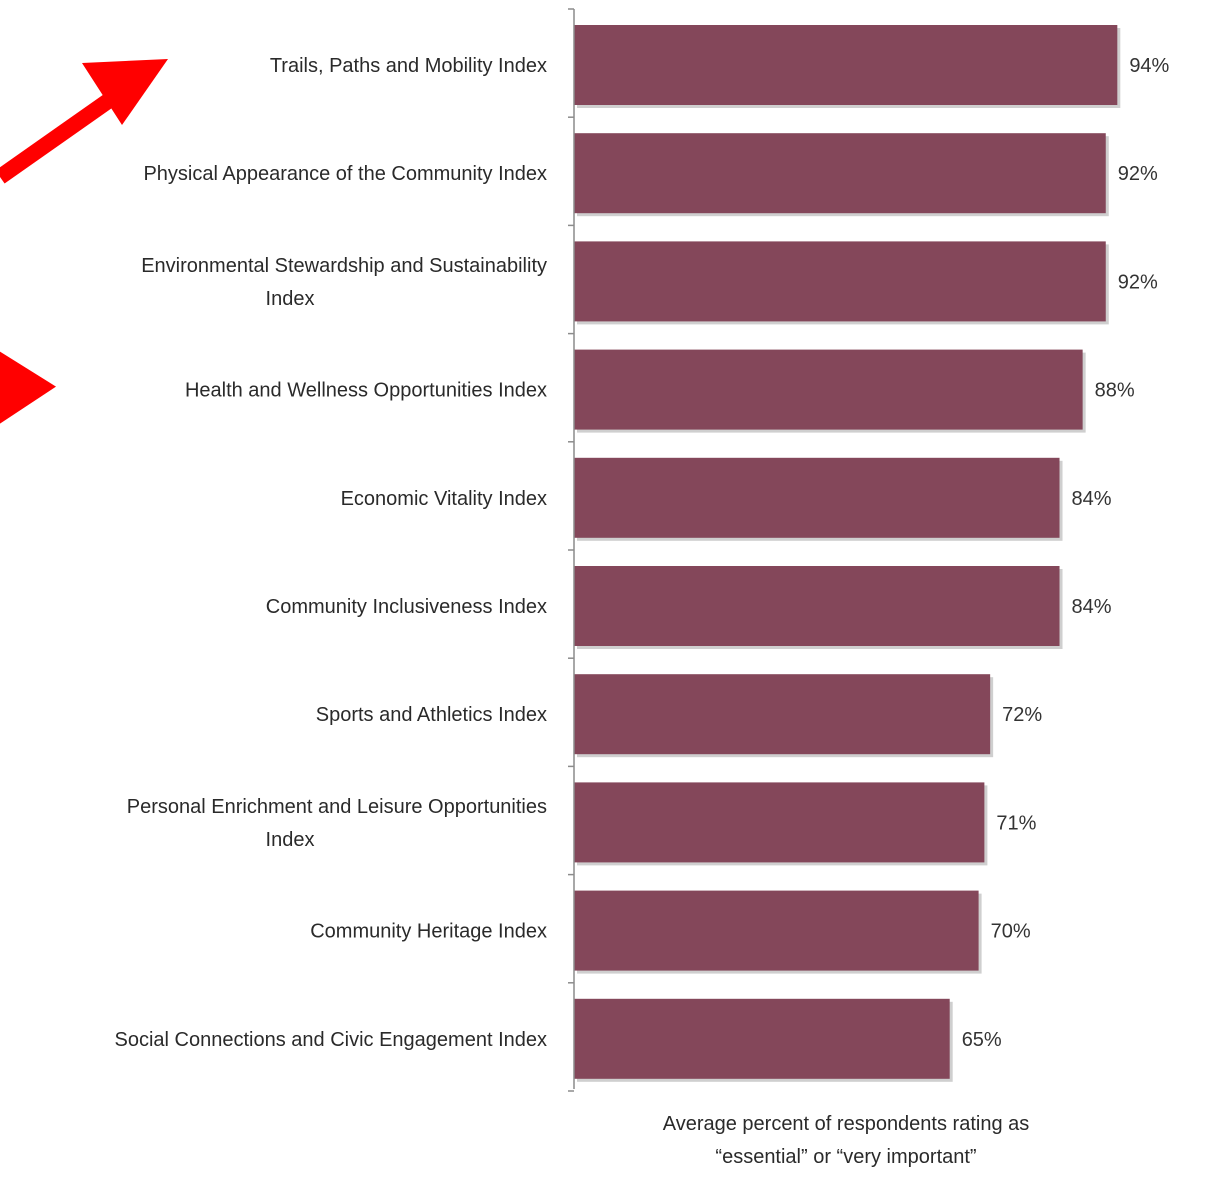  I want to click on x-axis-label-line: “essential” or “very important”, so click(845, 1157).